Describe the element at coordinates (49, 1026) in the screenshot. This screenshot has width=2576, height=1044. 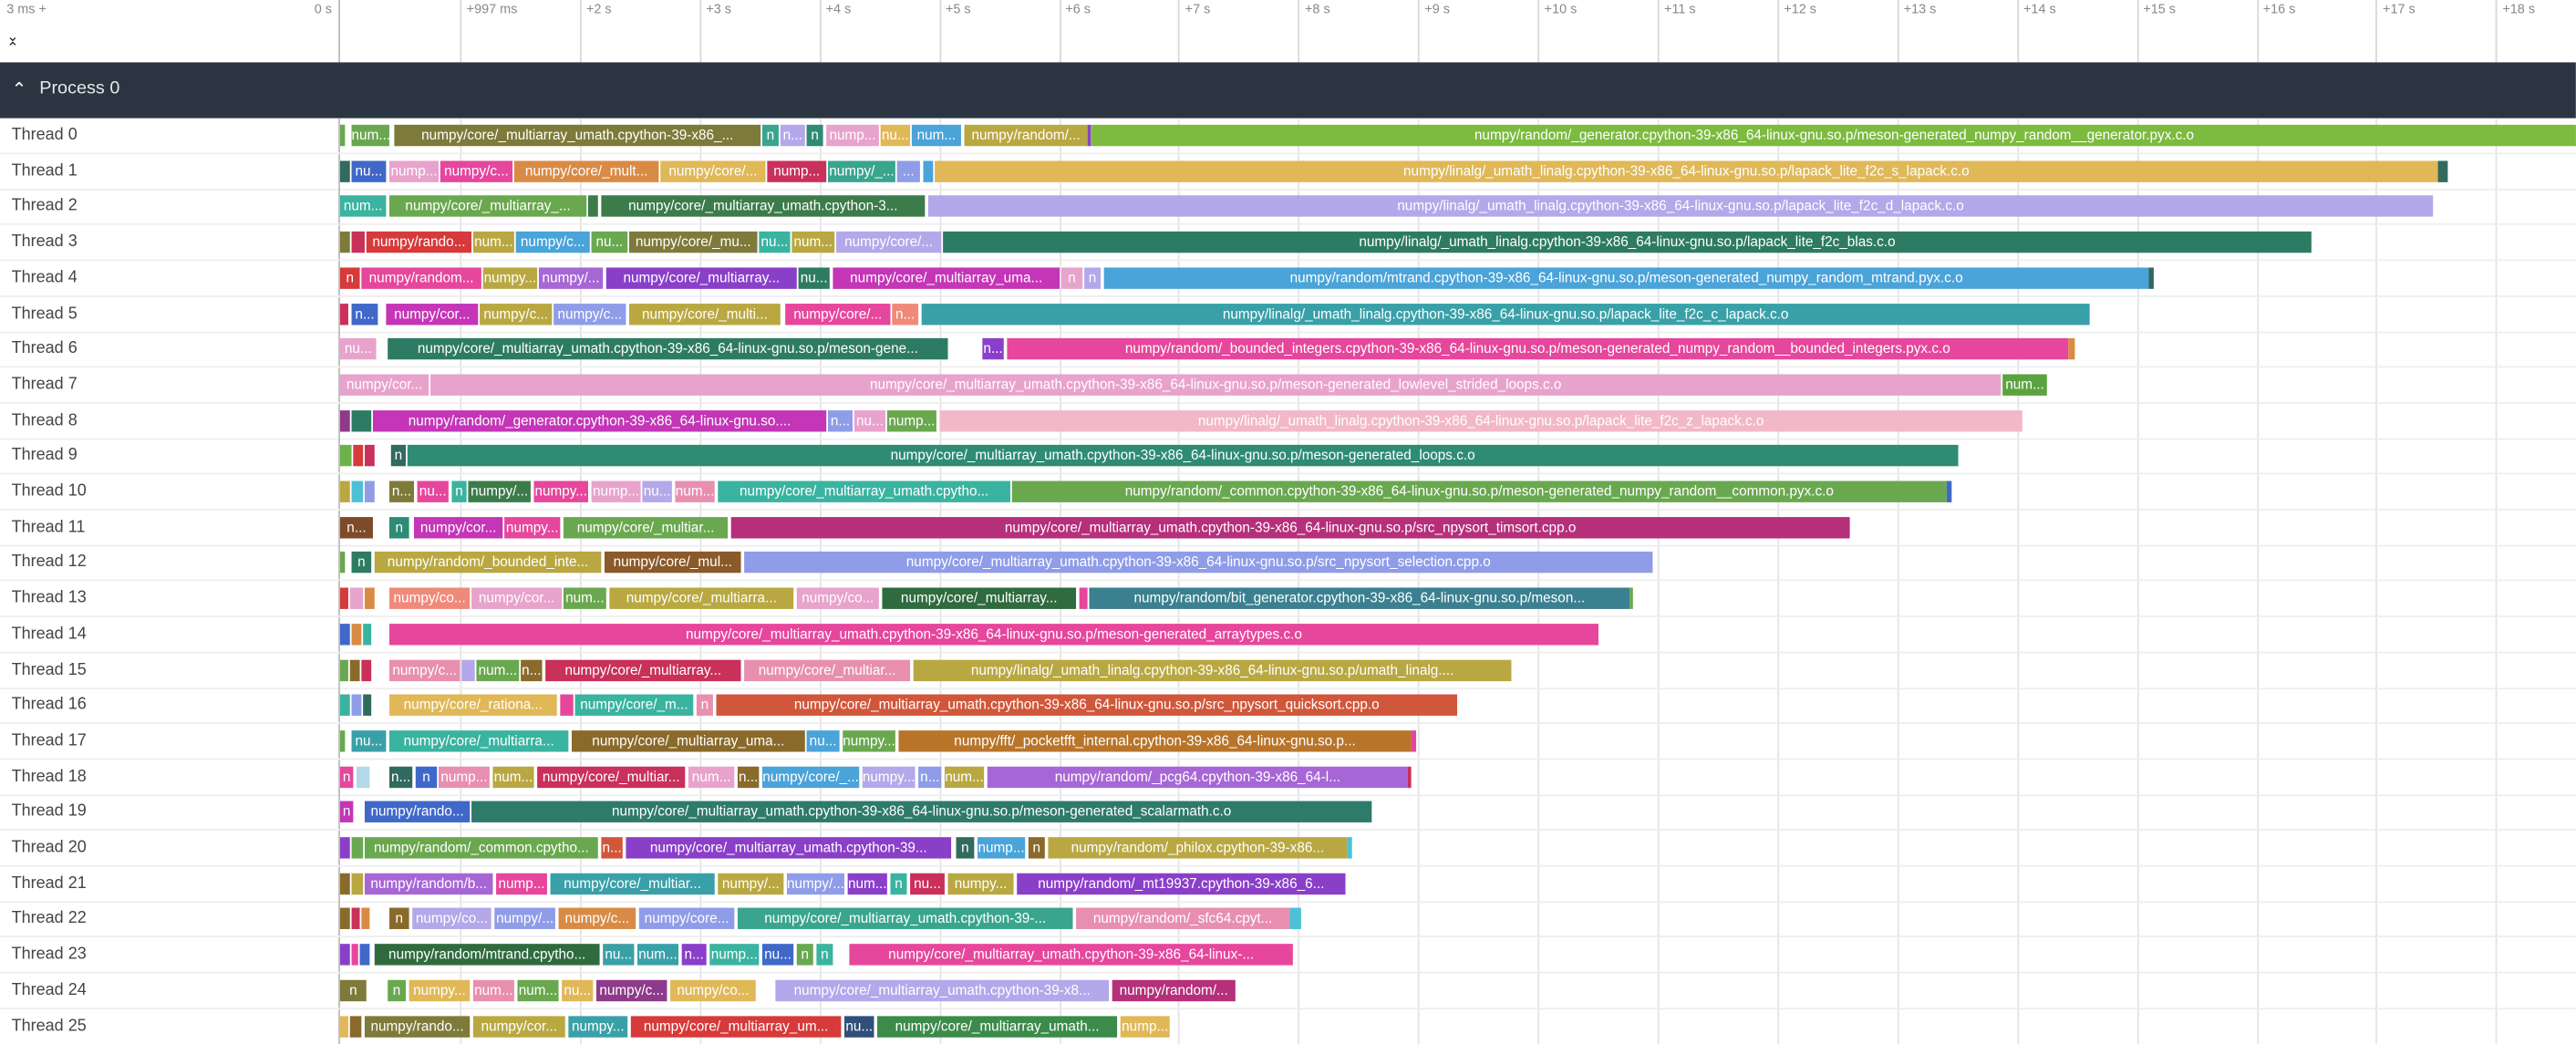
I see `thread-label: Thread 25` at that location.